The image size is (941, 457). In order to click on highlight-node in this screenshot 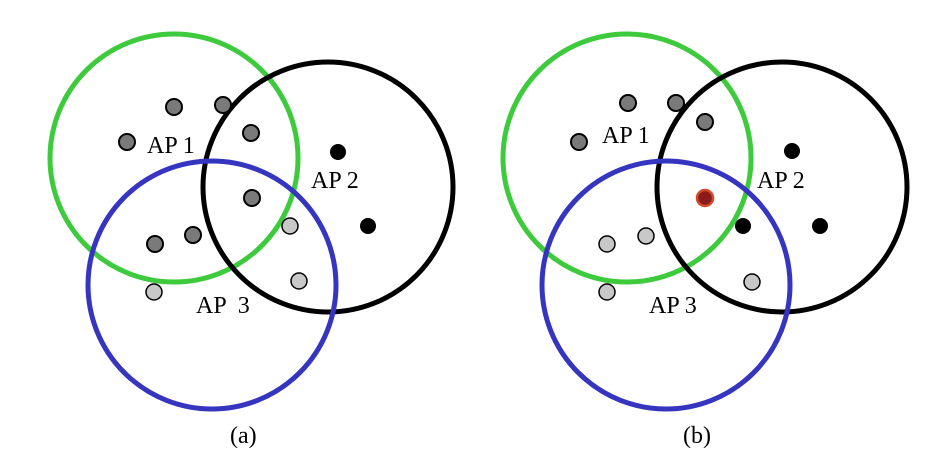, I will do `click(705, 198)`.